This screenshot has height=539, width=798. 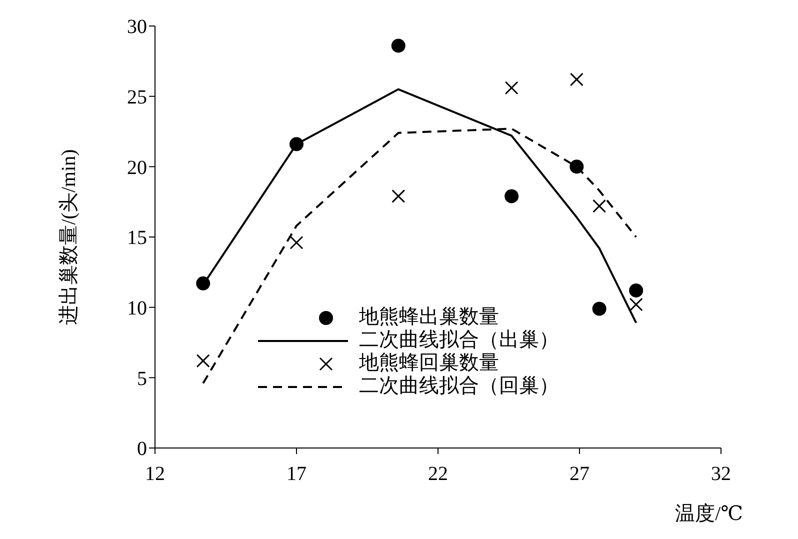 What do you see at coordinates (459, 386) in the screenshot?
I see `legend-label: 二次曲线拟合（回巢）` at bounding box center [459, 386].